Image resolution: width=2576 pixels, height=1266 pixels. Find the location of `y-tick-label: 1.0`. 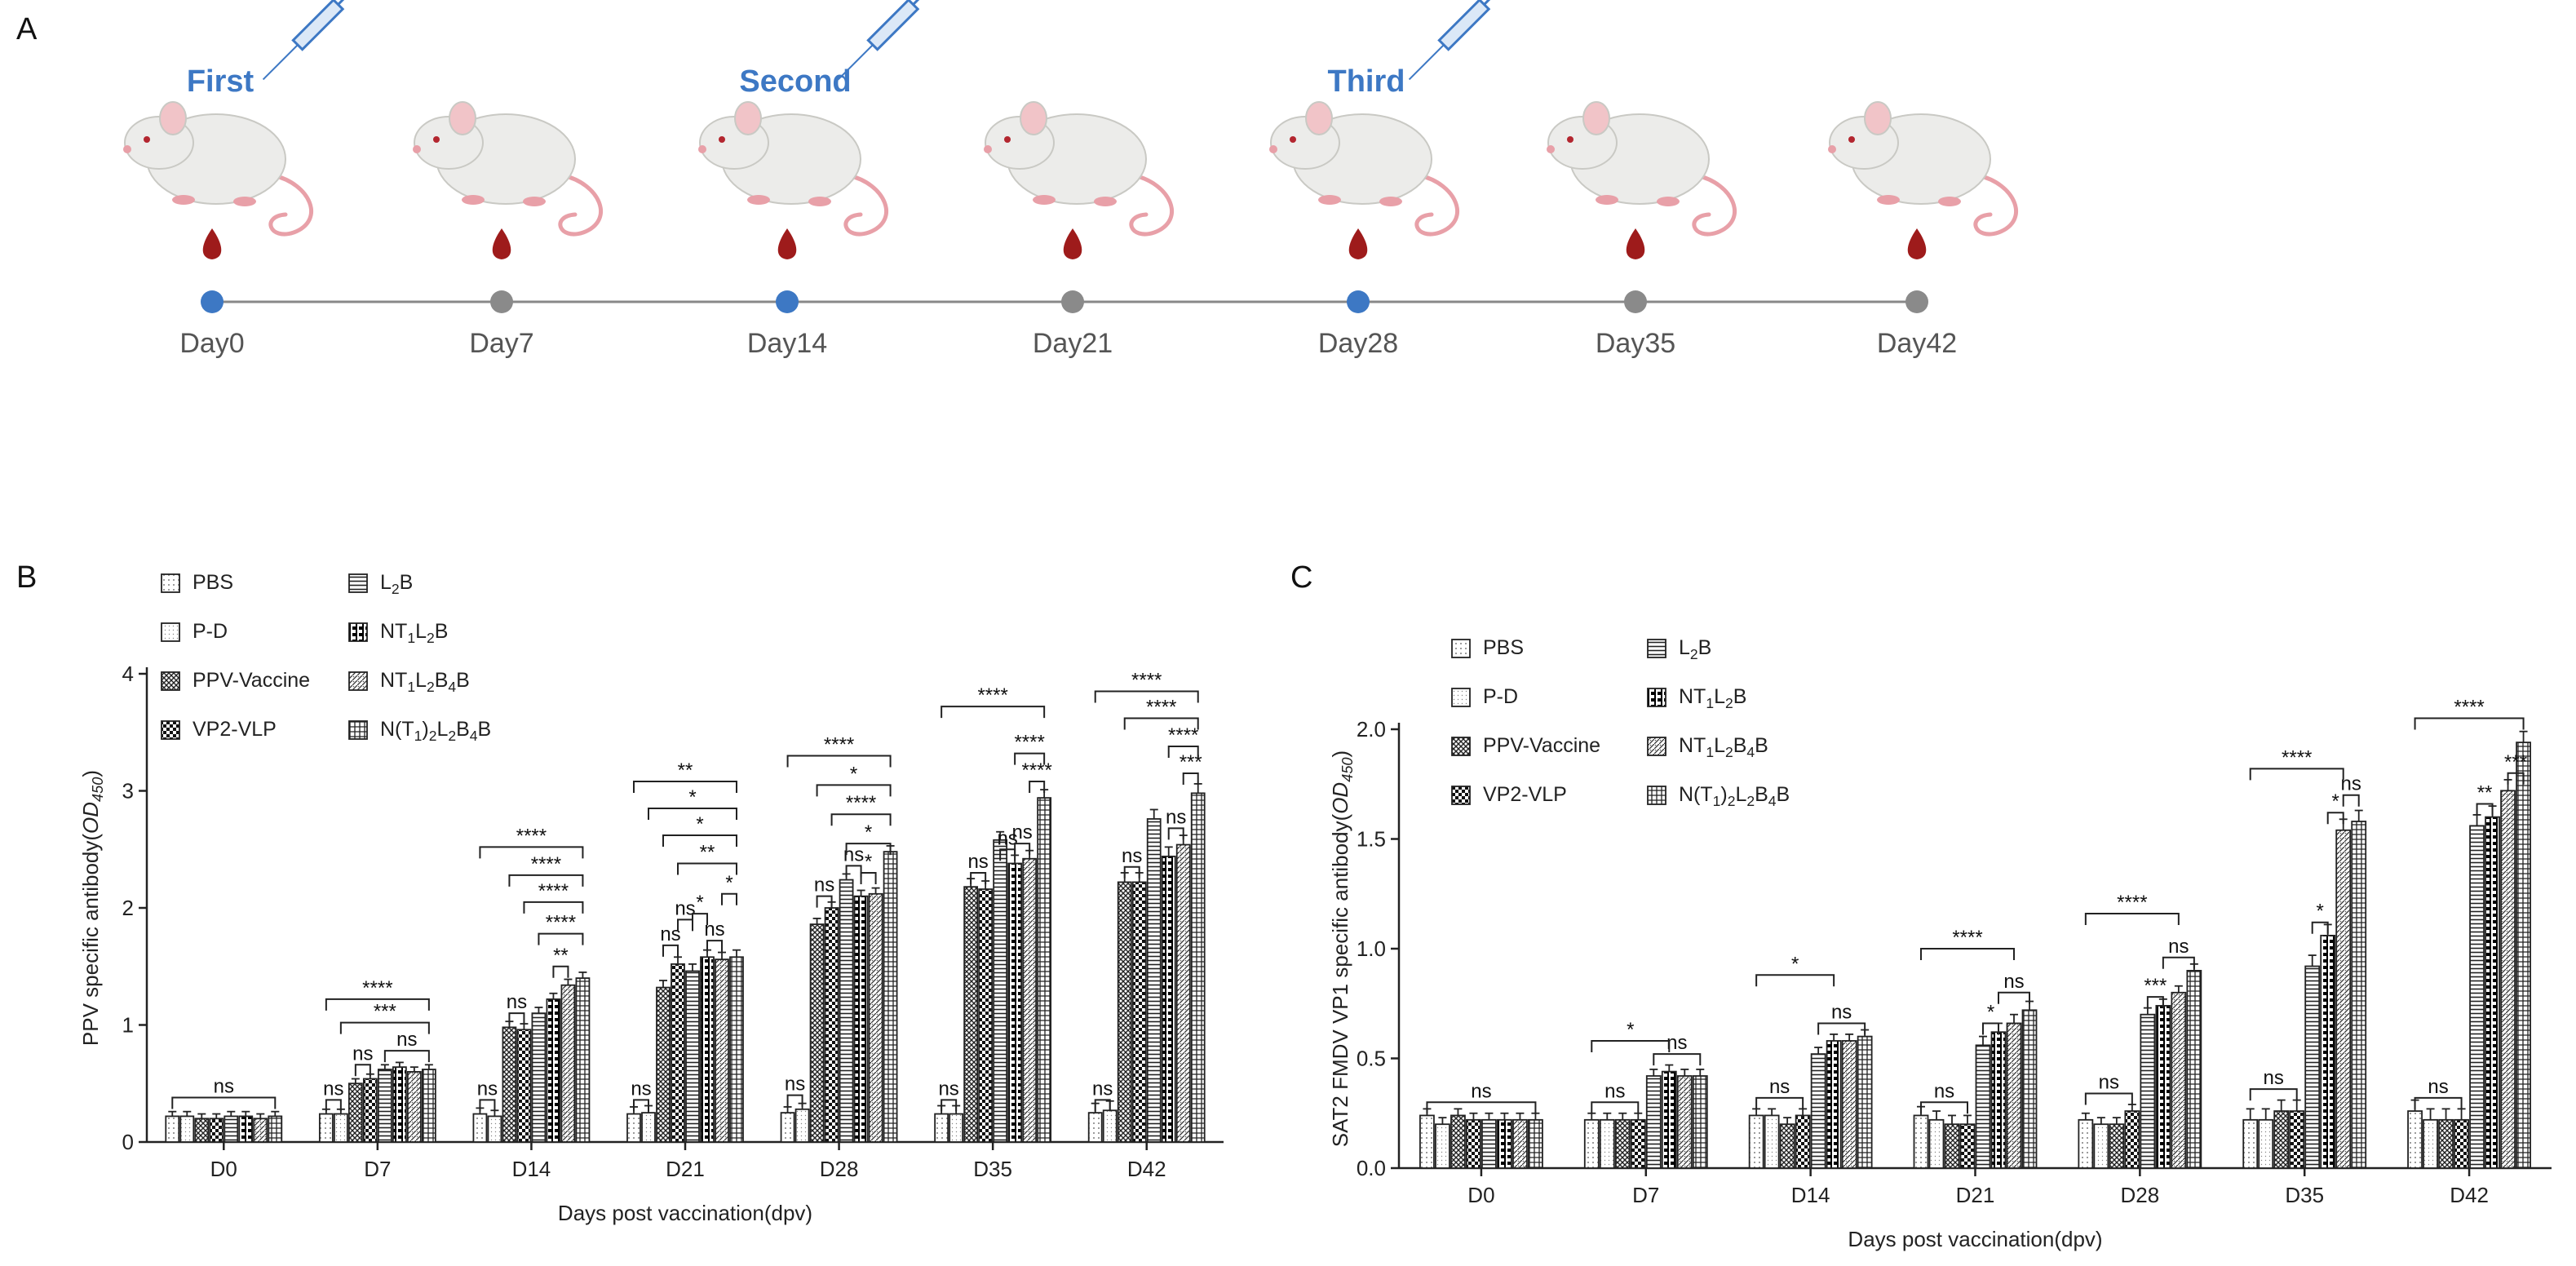

y-tick-label: 1.0 is located at coordinates (1371, 949).